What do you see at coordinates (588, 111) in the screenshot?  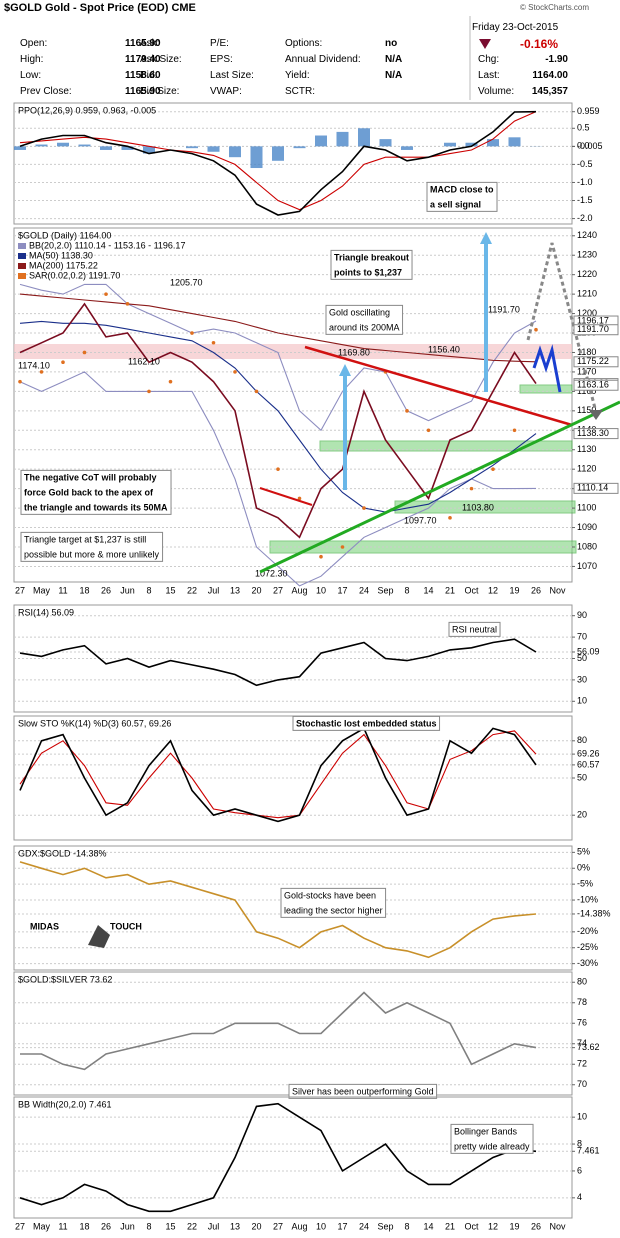 I see `y-tick-label: 0.959` at bounding box center [588, 111].